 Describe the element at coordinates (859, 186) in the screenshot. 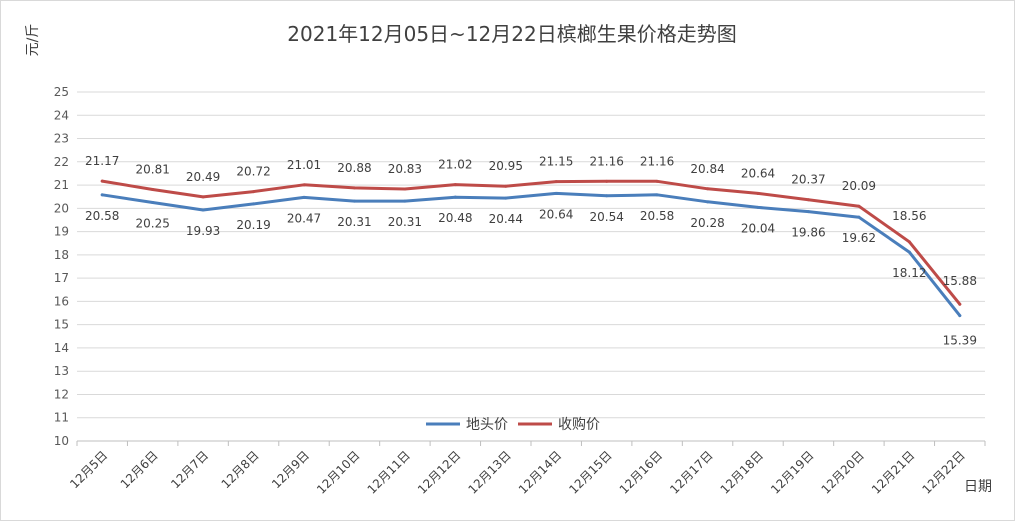

I see `data-label-purchase-price: 20.09` at that location.